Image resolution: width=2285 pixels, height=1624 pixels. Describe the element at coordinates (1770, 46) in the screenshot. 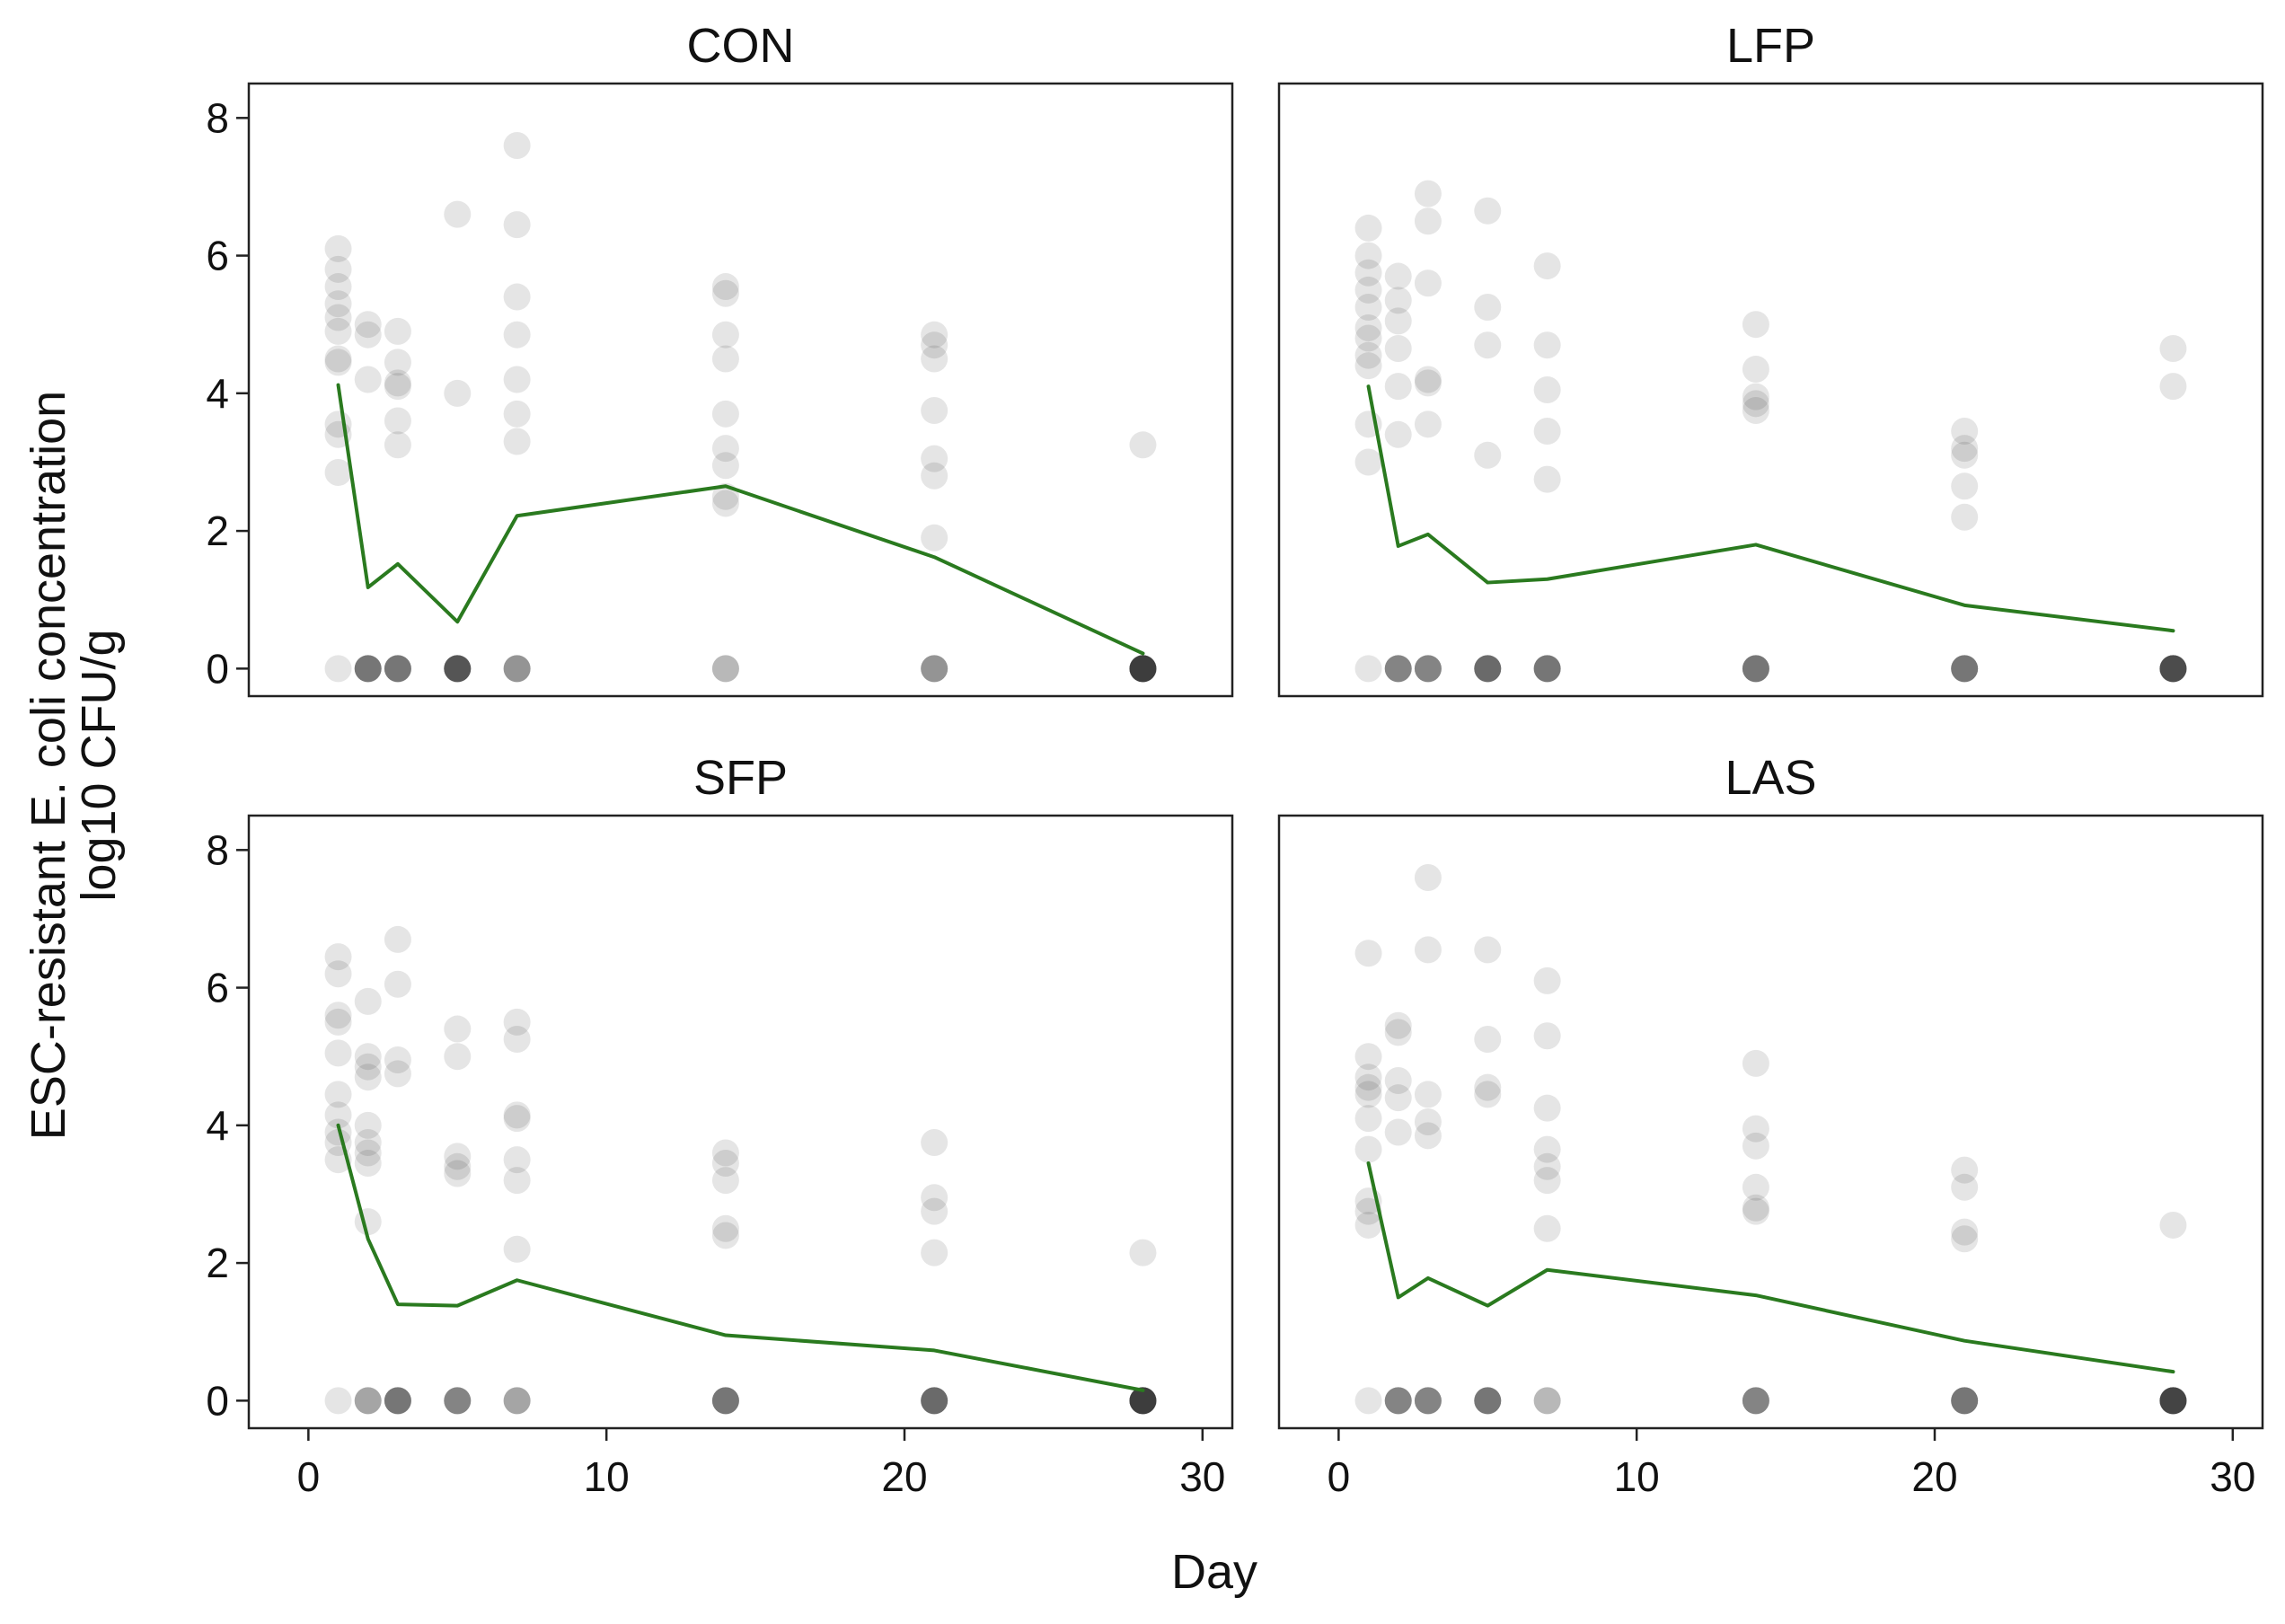

I see `panel-title: LFP` at that location.